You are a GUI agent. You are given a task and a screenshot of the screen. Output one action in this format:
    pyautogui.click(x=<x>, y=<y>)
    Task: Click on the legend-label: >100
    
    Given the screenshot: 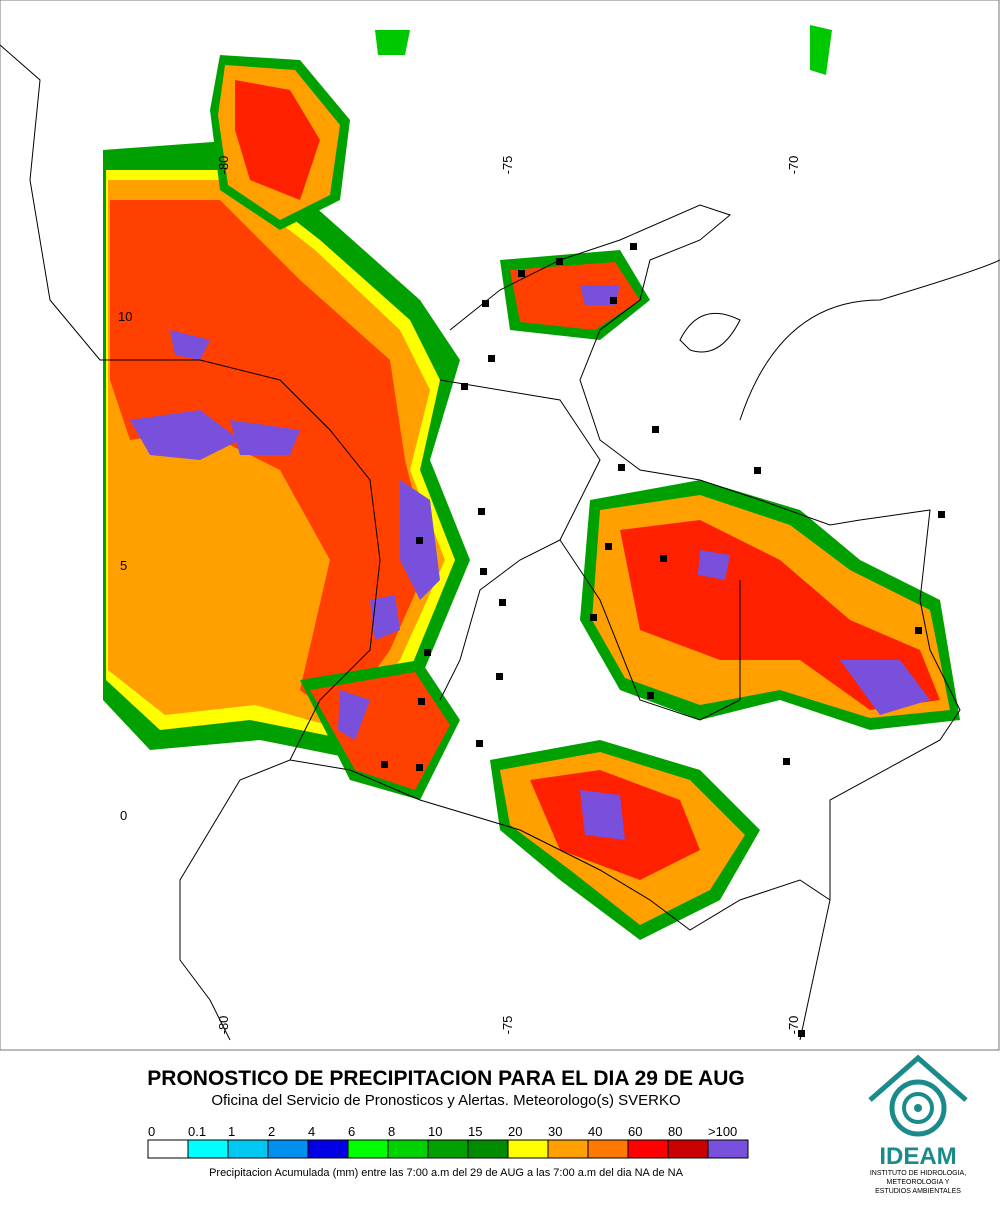 What is the action you would take?
    pyautogui.click(x=722, y=1131)
    